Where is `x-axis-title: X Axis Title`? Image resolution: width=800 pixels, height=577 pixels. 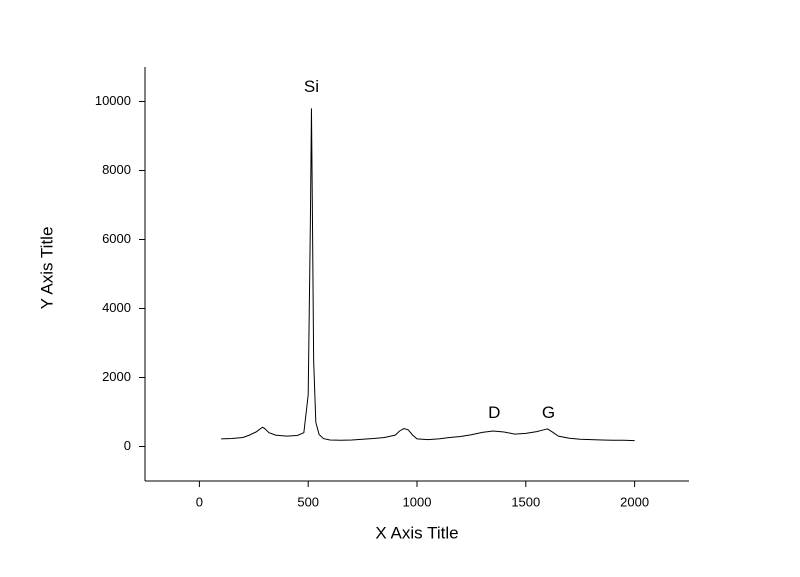
x-axis-title: X Axis Title is located at coordinates (416, 532).